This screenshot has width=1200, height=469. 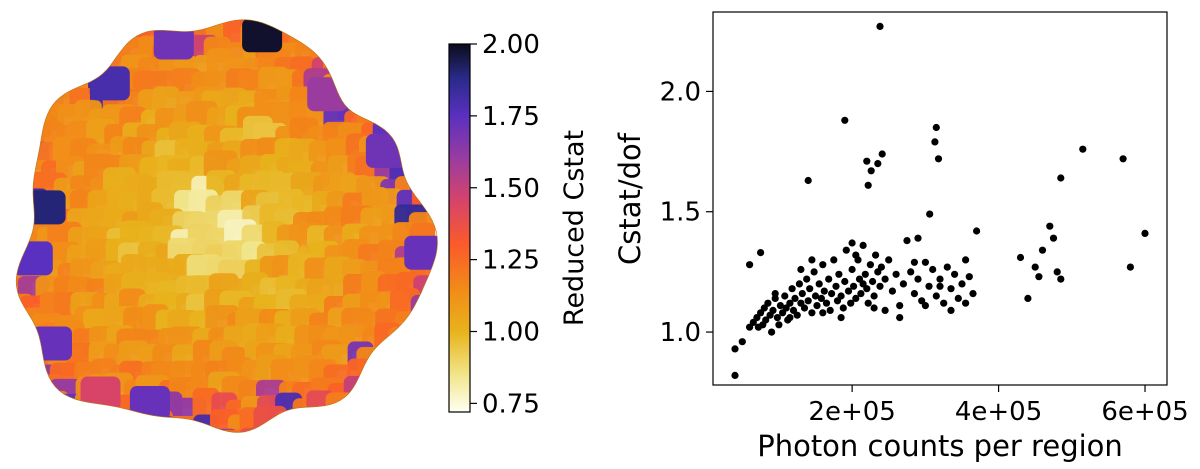 What do you see at coordinates (505, 224) in the screenshot?
I see `colorbar-ticks: 2.00 1.75 1.50 1.25 1.00 0.75` at bounding box center [505, 224].